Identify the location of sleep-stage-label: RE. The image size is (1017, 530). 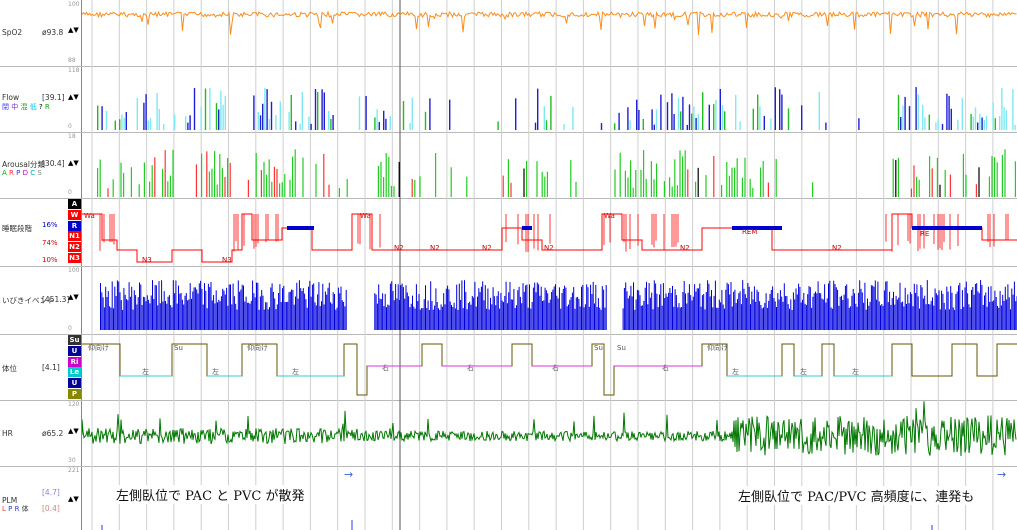
(924, 234).